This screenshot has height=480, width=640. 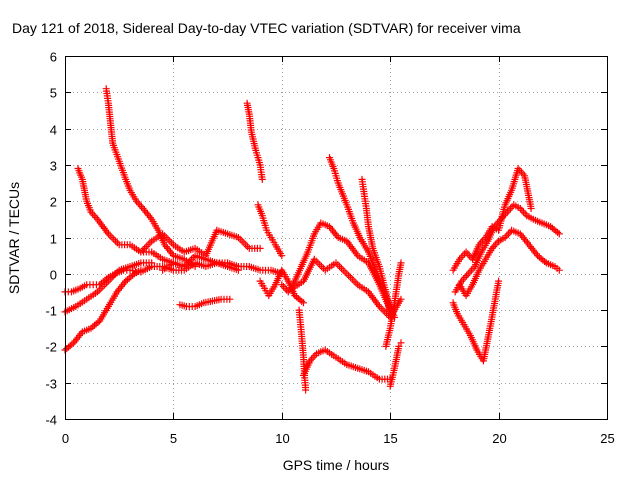 I want to click on y-tick-label: 5, so click(x=53, y=93).